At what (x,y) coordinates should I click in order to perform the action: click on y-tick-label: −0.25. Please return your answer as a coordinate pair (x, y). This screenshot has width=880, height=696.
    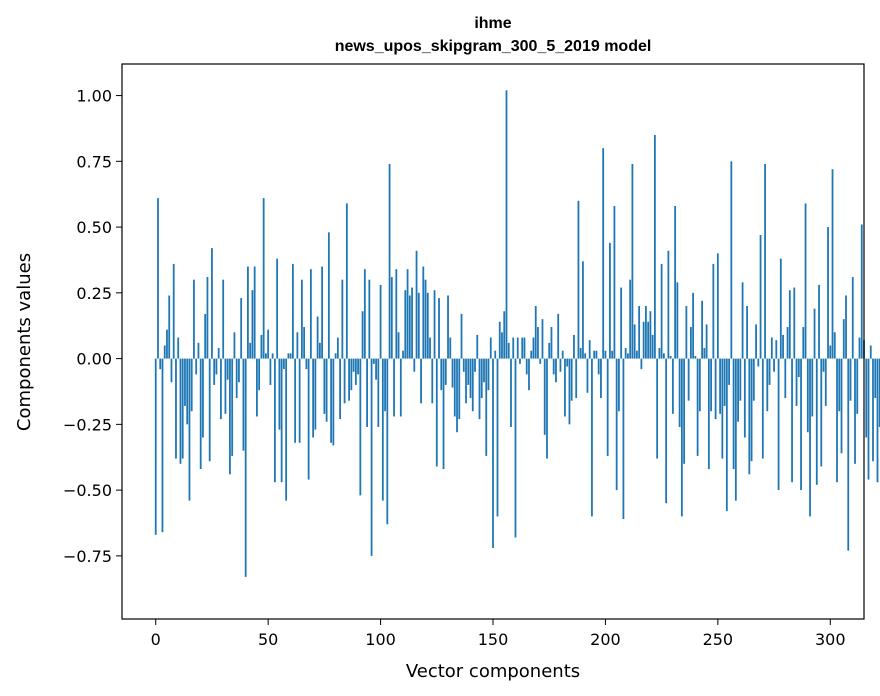
    Looking at the image, I should click on (87, 424).